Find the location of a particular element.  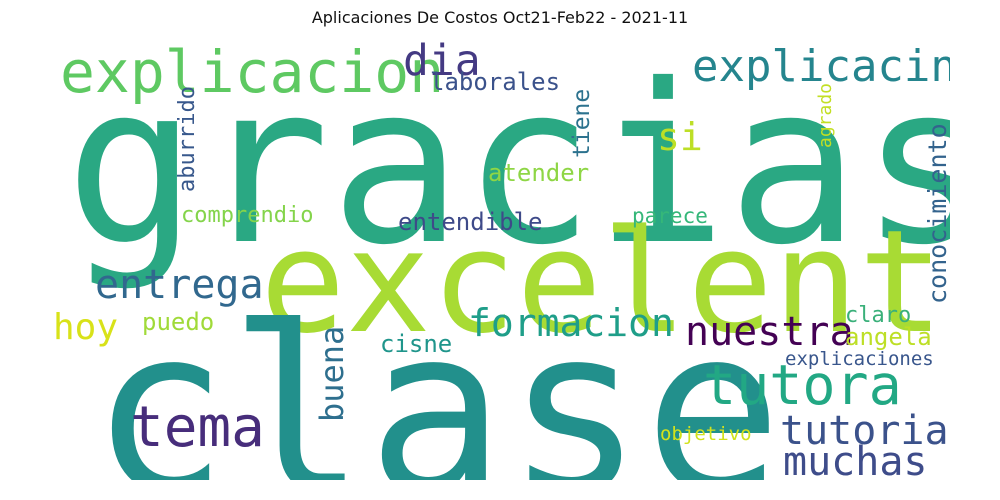

word-entrega: entrega is located at coordinates (179, 285).